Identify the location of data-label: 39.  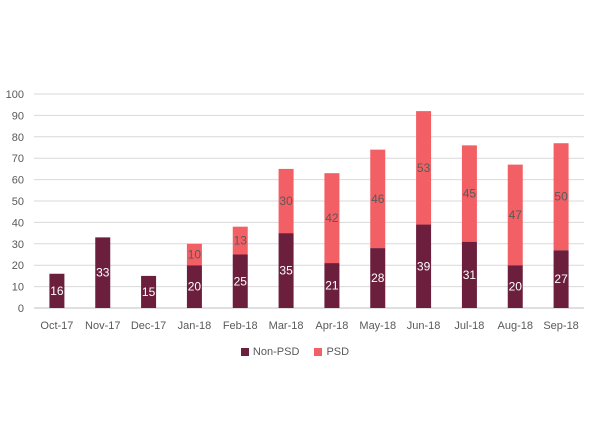
(424, 266).